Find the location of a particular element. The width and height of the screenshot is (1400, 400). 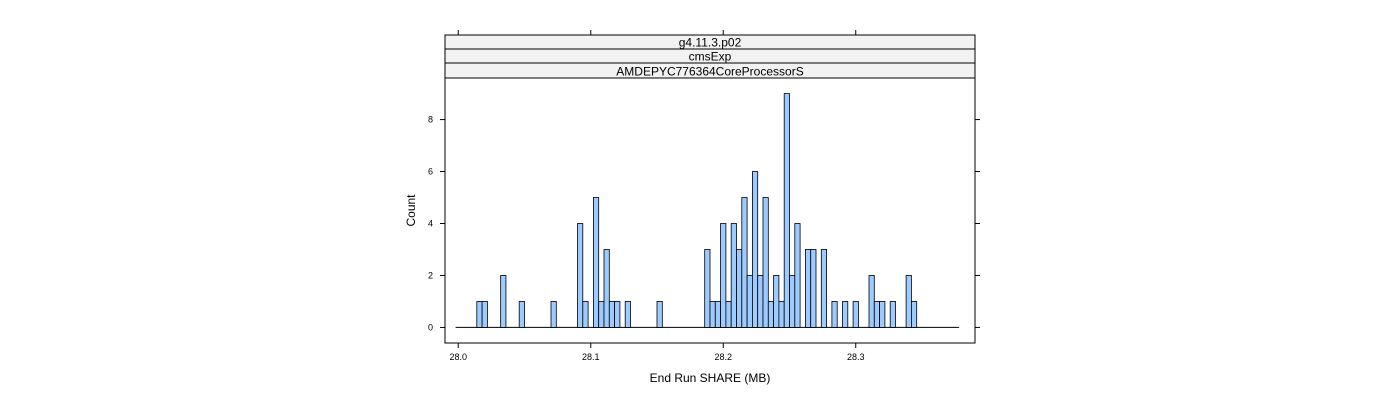

x-tick-label: 28.2 is located at coordinates (723, 357).